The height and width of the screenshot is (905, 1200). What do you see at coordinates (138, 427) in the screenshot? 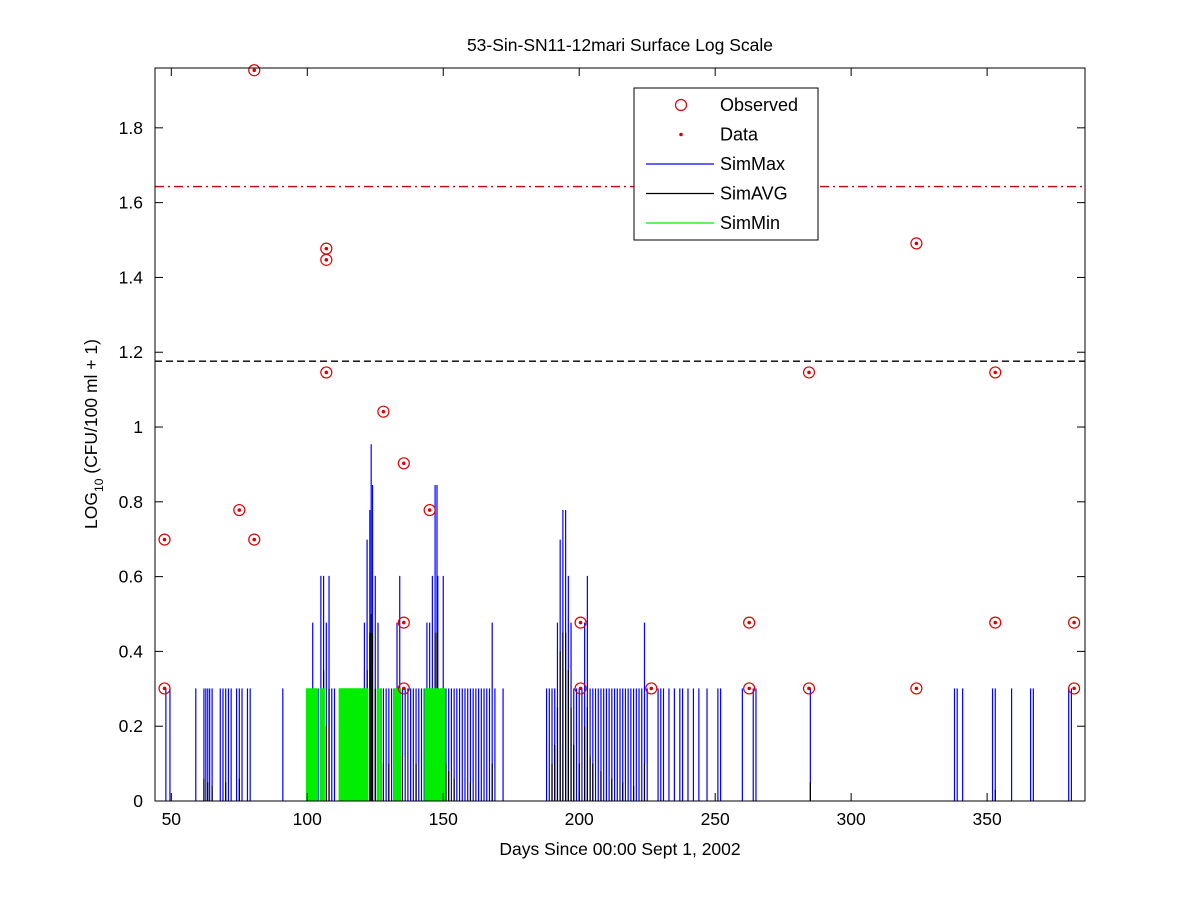
I see `y-tick-label: 1` at bounding box center [138, 427].